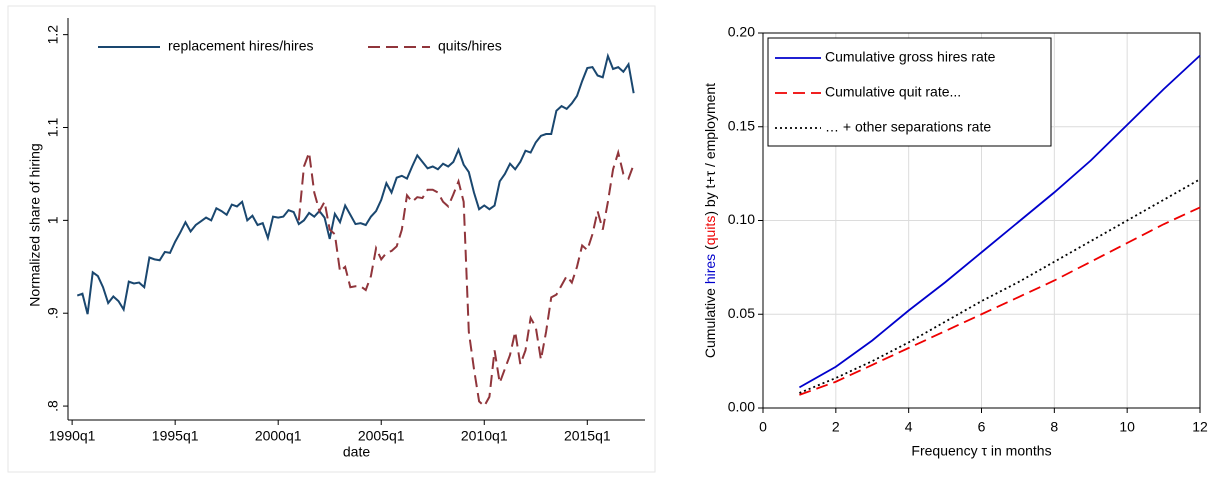  Describe the element at coordinates (72, 436) in the screenshot. I see `x-tick-label: 1990q1` at that location.